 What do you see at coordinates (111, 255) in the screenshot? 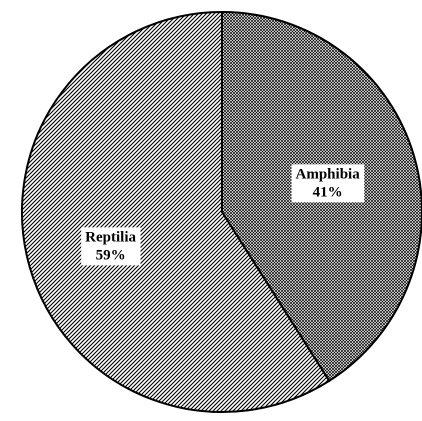
I see `slice-percent-label: 59%` at bounding box center [111, 255].